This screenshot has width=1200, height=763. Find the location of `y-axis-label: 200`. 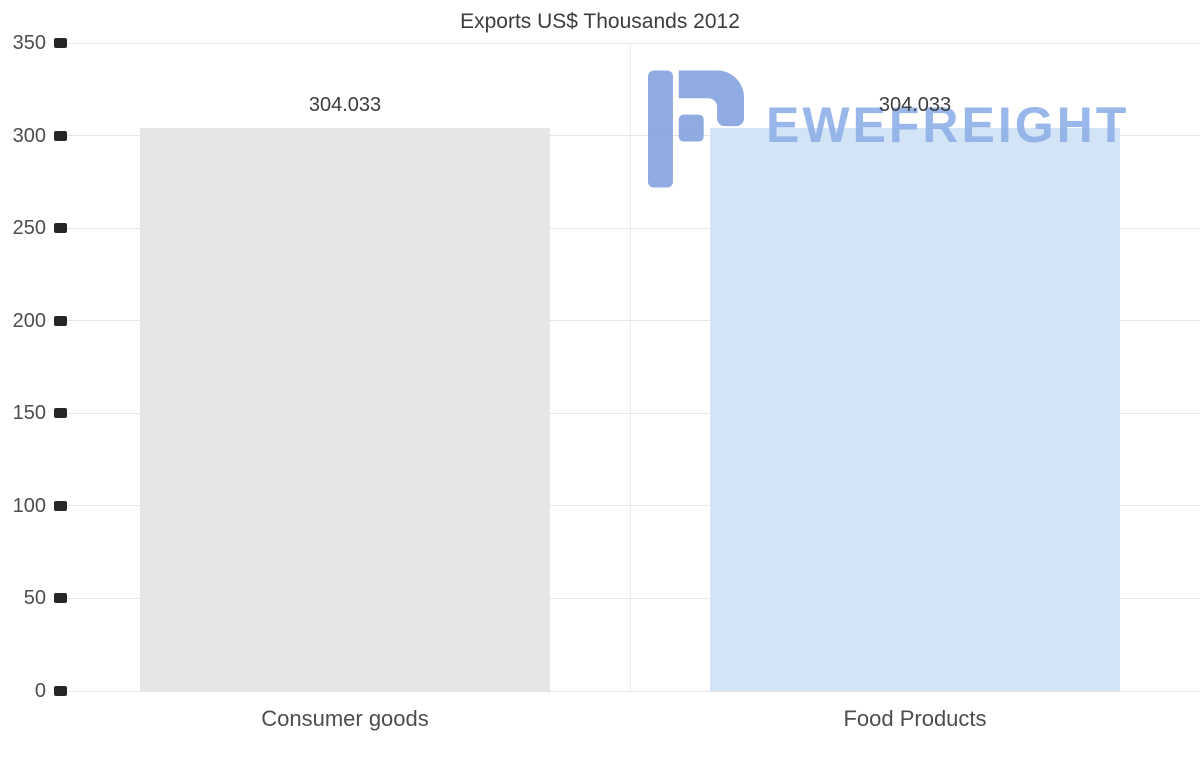

y-axis-label: 200 is located at coordinates (29, 320).